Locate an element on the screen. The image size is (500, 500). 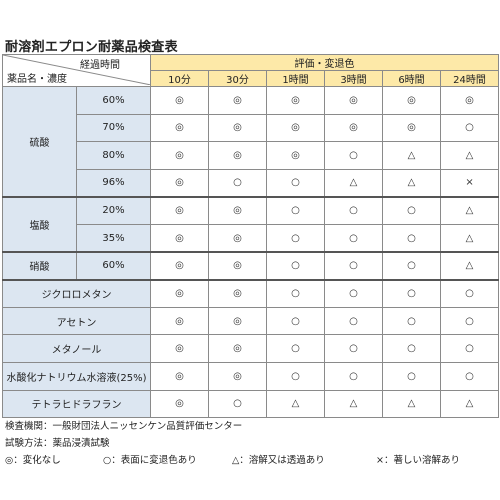
table-row: メタノール ◎ ◎ ○ ○ ○ ○ is located at coordinates (251, 348).